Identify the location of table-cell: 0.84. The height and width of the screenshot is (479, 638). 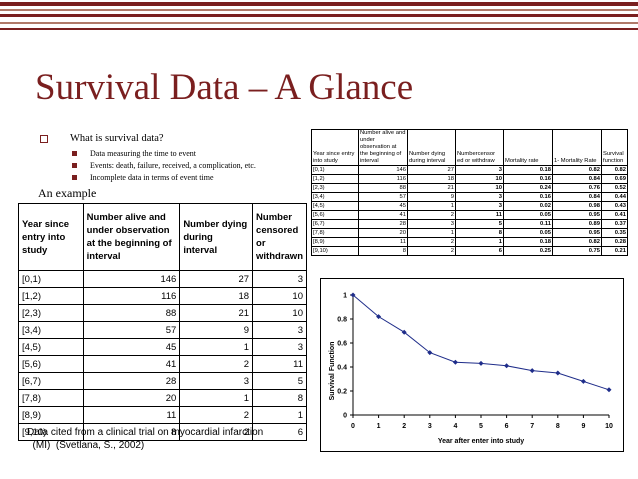
(577, 179).